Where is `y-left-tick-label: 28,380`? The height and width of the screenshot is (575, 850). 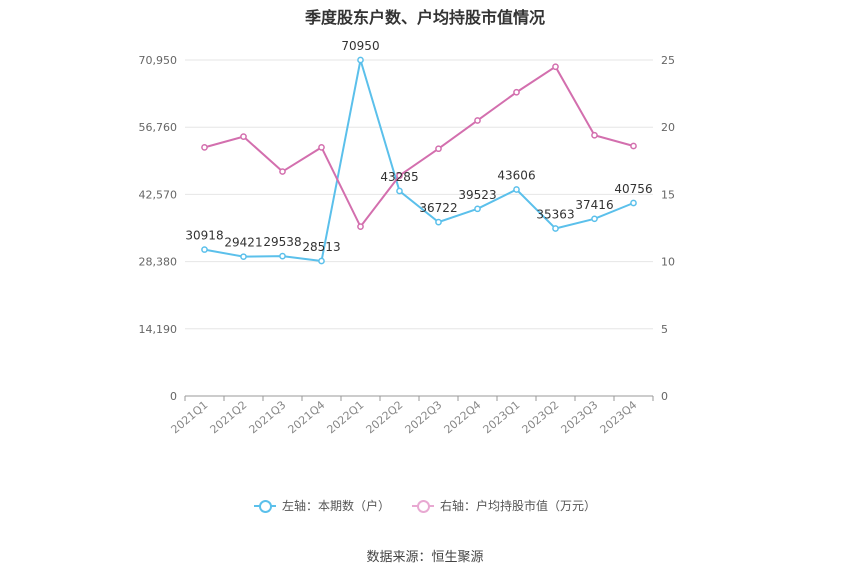
y-left-tick-label: 28,380 is located at coordinates (158, 262).